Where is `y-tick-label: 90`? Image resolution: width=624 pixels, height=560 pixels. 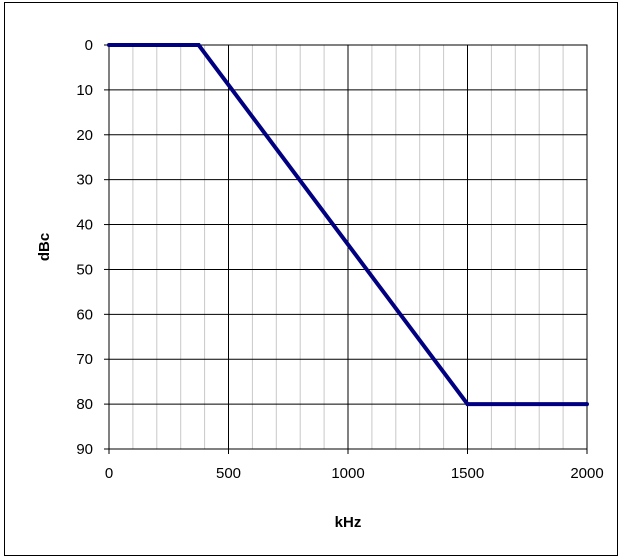 y-tick-label: 90 is located at coordinates (84, 449).